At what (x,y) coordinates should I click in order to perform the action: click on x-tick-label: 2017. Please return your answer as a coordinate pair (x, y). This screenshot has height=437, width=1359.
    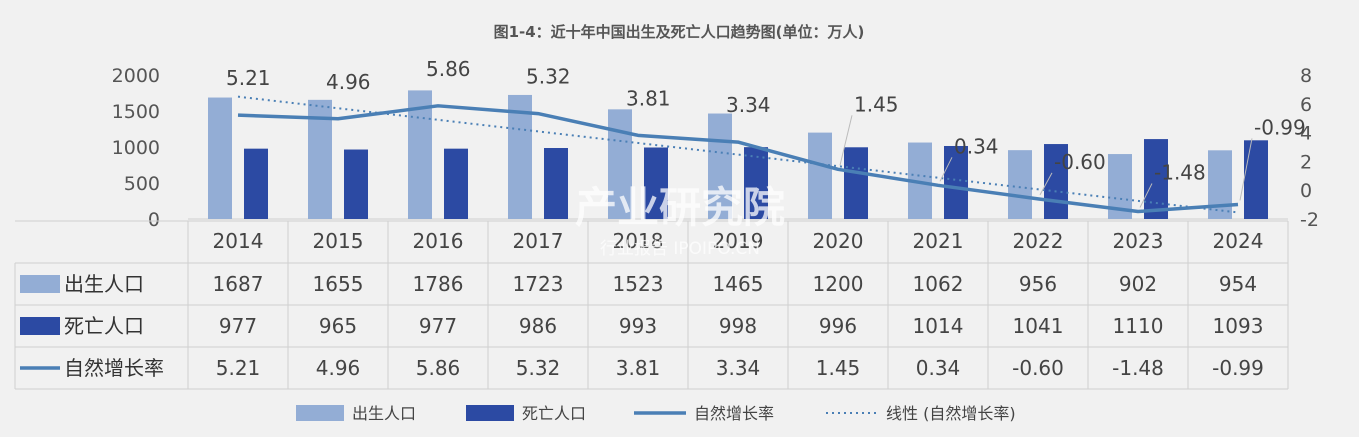
    Looking at the image, I should click on (538, 241).